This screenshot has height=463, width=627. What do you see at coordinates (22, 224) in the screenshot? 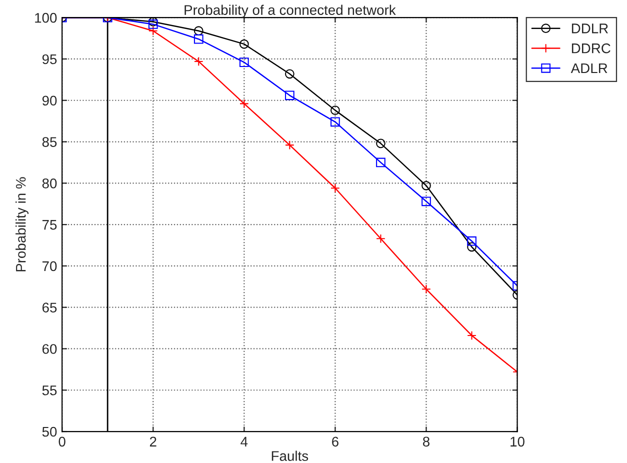
I see `y-axis-title: Probability in %` at bounding box center [22, 224].